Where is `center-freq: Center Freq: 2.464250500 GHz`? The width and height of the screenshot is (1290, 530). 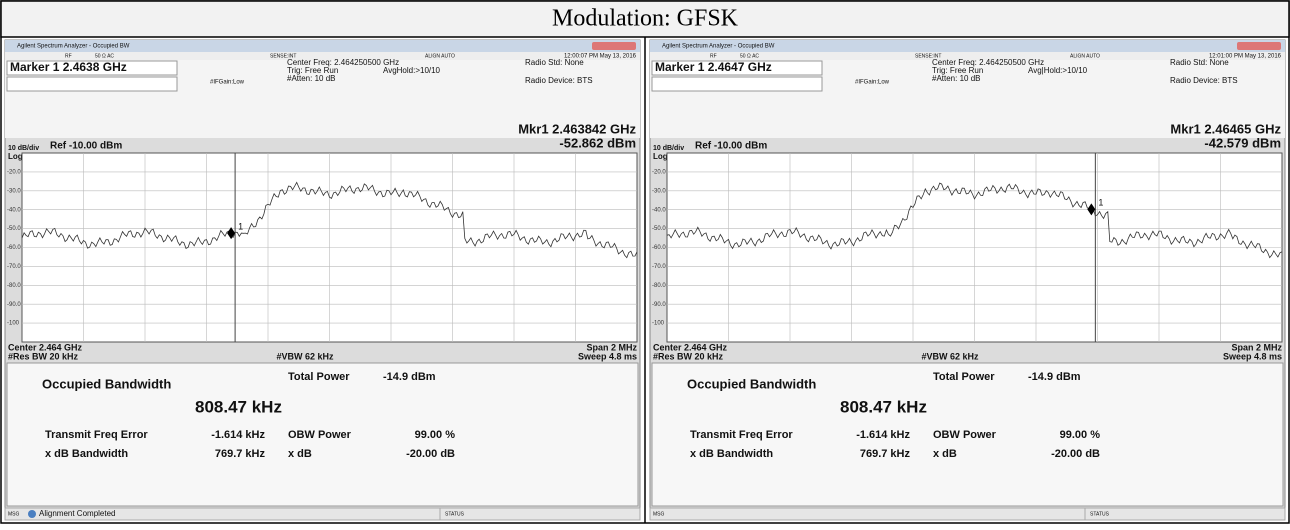 center-freq: Center Freq: 2.464250500 GHz is located at coordinates (988, 62).